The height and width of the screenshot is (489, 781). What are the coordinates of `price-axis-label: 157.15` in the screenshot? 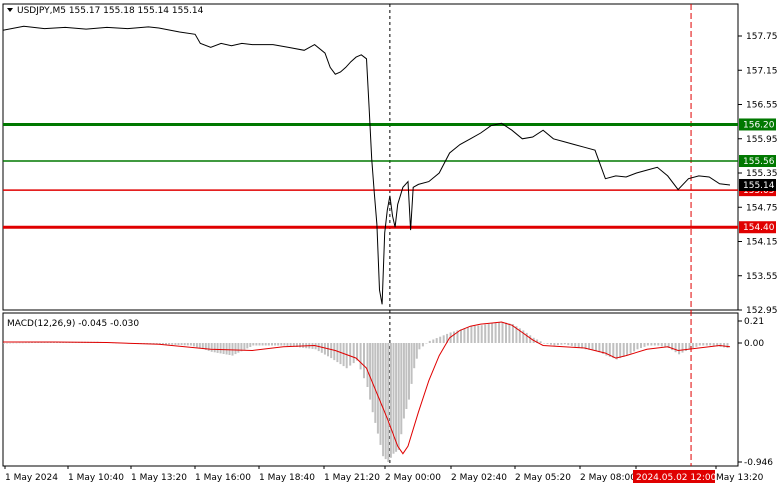 It's located at (762, 71).